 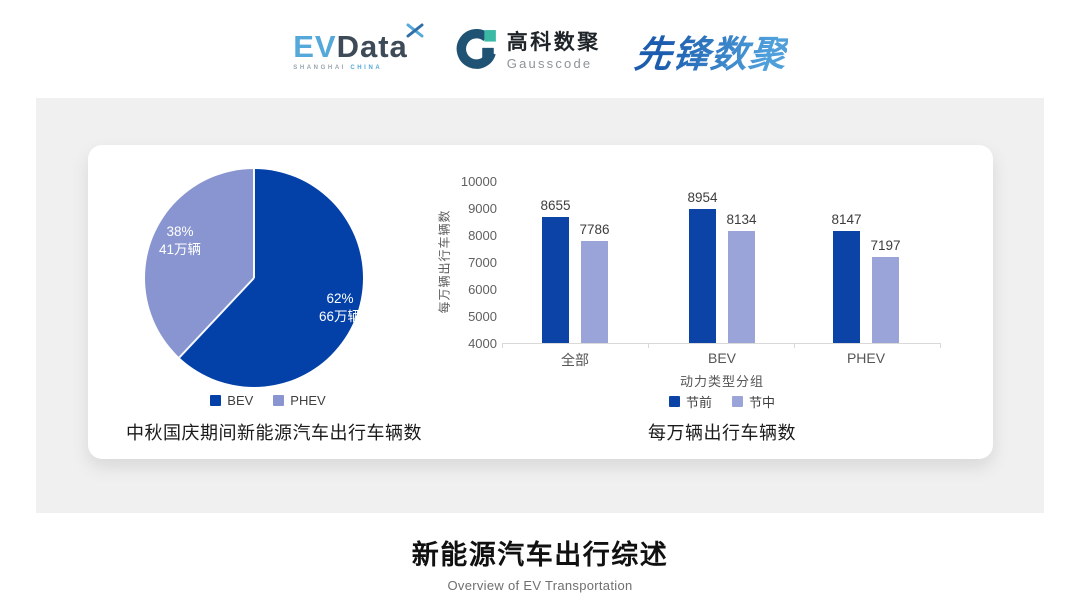 What do you see at coordinates (482, 289) in the screenshot?
I see `yaxis-tick-label: 6000` at bounding box center [482, 289].